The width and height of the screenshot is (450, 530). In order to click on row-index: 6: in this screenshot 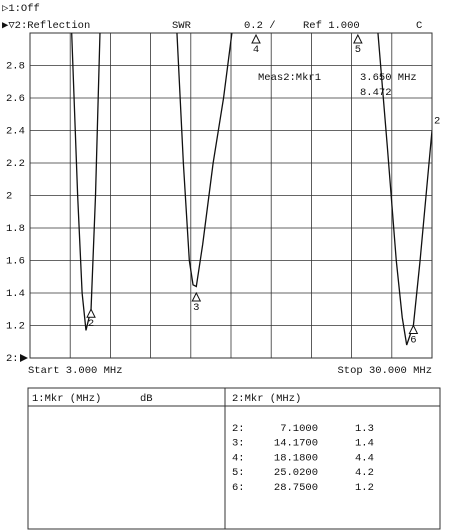, I will do `click(238, 488)`.